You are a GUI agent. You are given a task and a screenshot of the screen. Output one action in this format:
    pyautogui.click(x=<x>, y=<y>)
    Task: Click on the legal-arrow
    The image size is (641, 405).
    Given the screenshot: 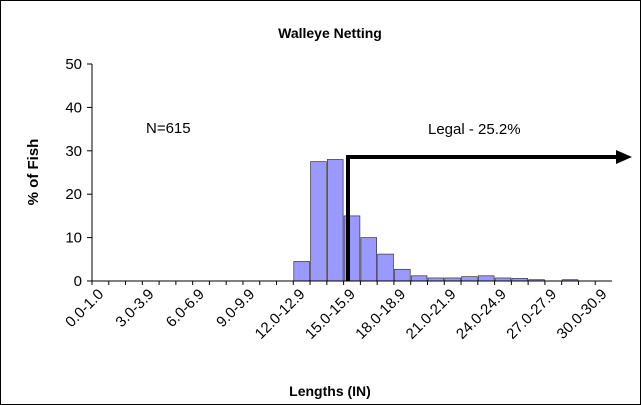 What is the action you would take?
    pyautogui.click(x=482, y=218)
    